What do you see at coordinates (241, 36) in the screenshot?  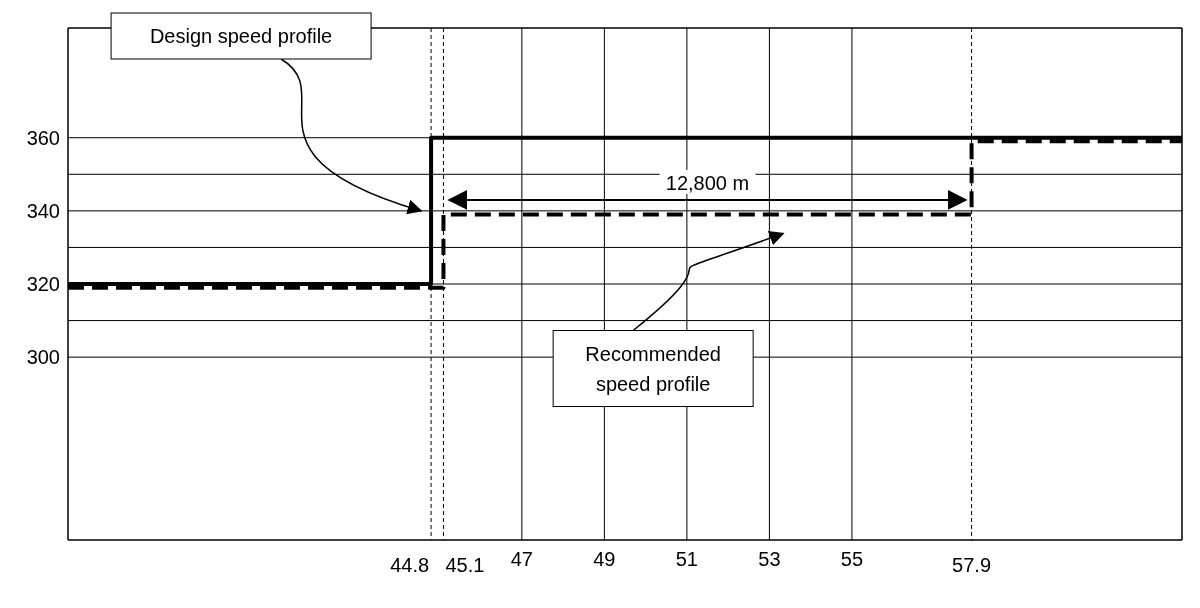 I see `annotation: Design speed profile` at bounding box center [241, 36].